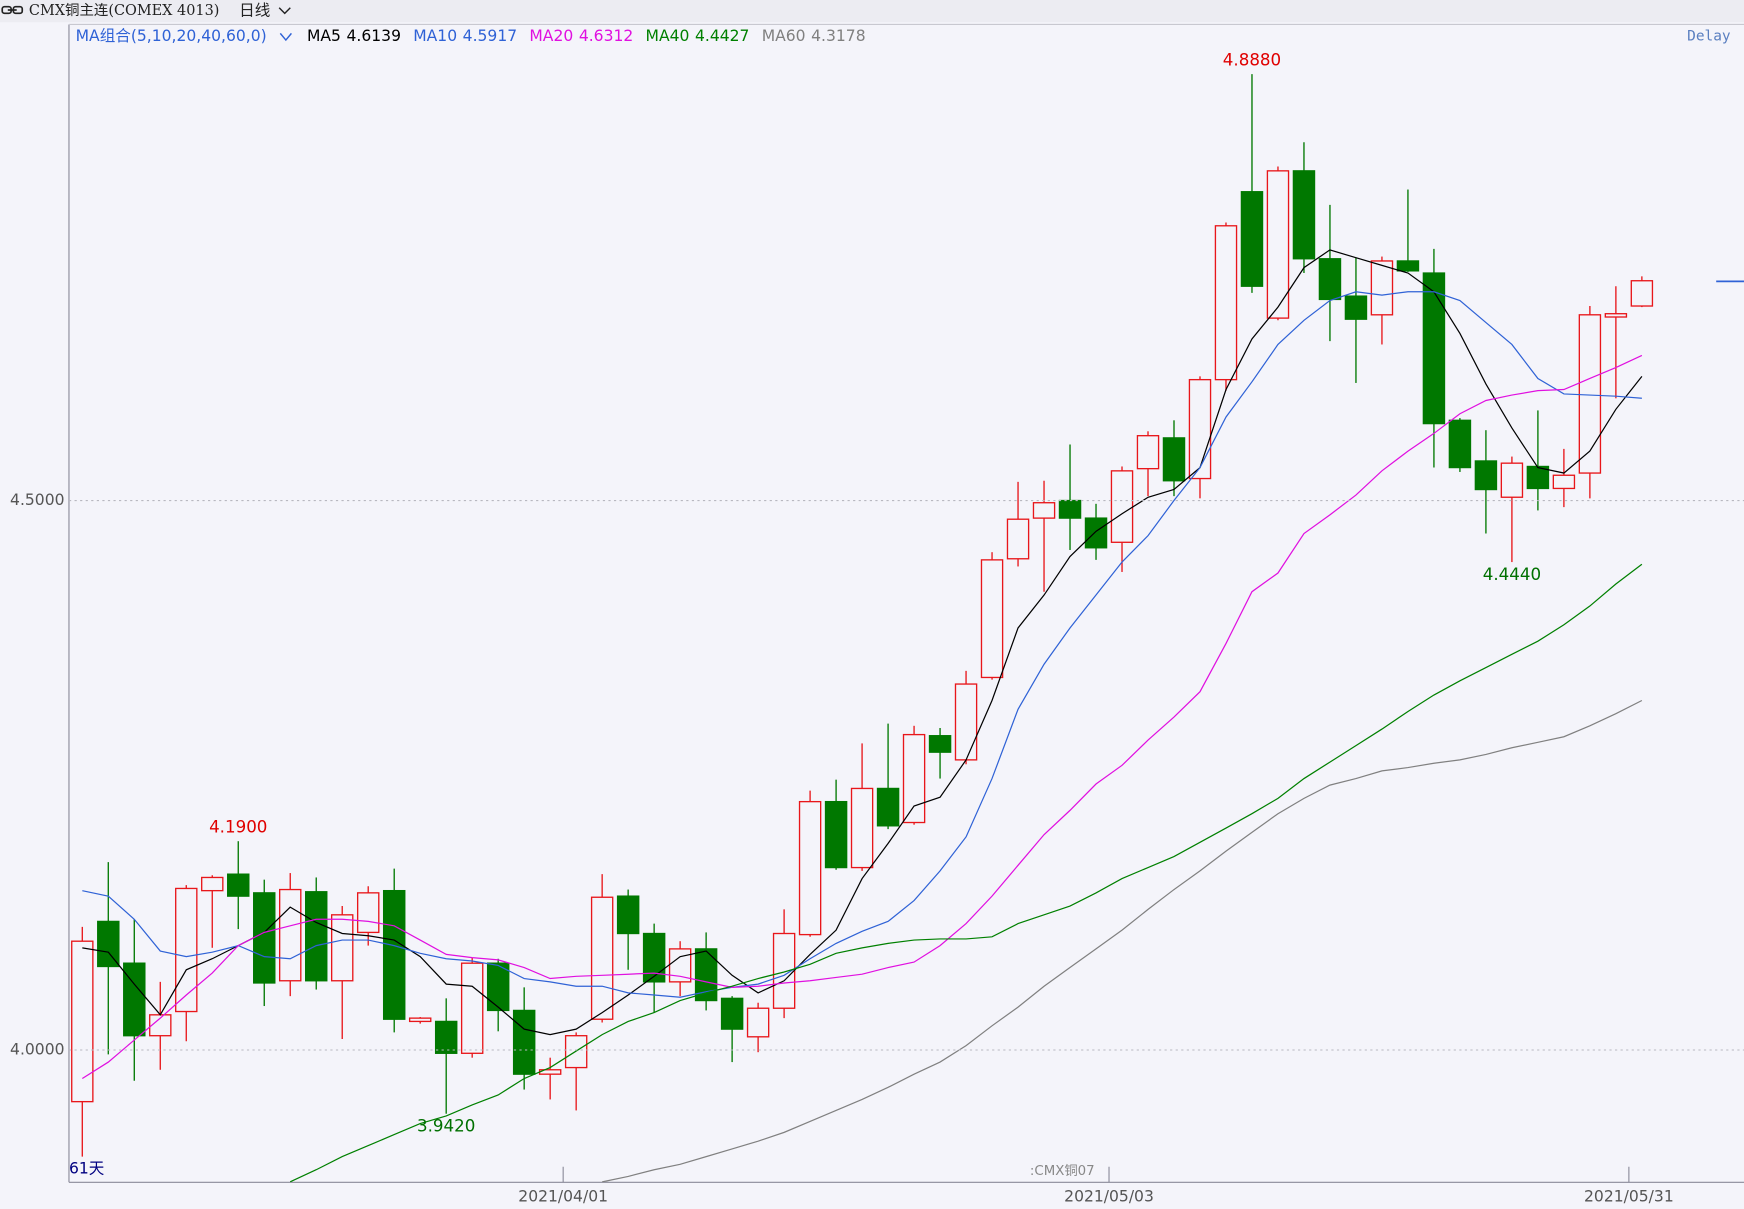  What do you see at coordinates (324, 36) in the screenshot?
I see `legend-name: MA5` at bounding box center [324, 36].